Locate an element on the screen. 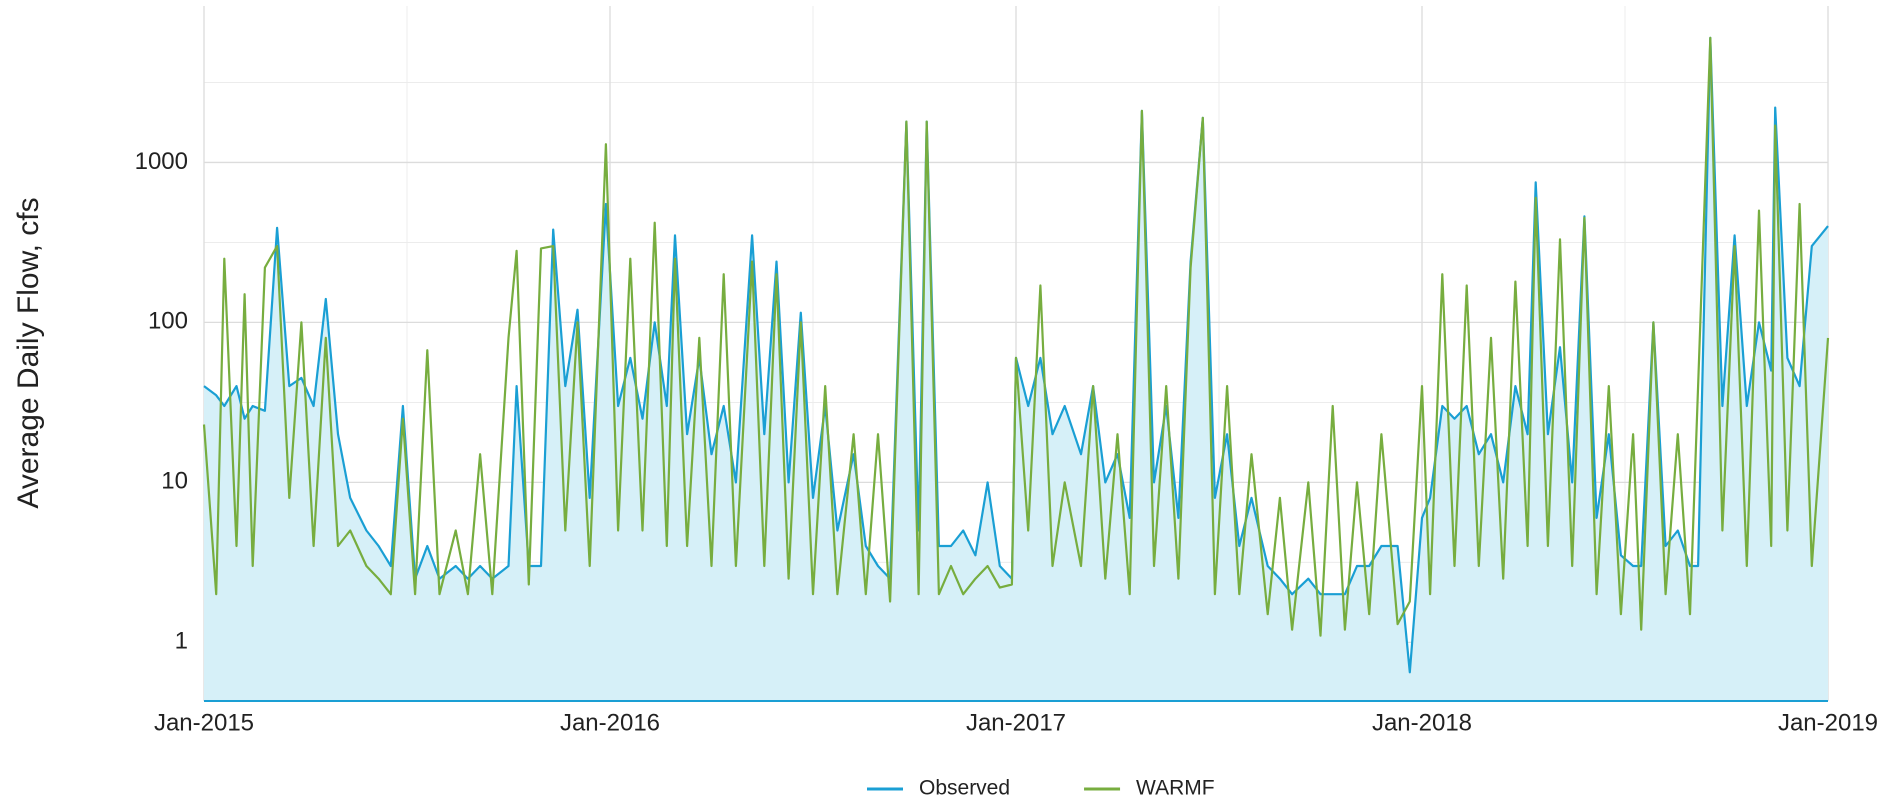  y-tick-label: 100 is located at coordinates (168, 321).